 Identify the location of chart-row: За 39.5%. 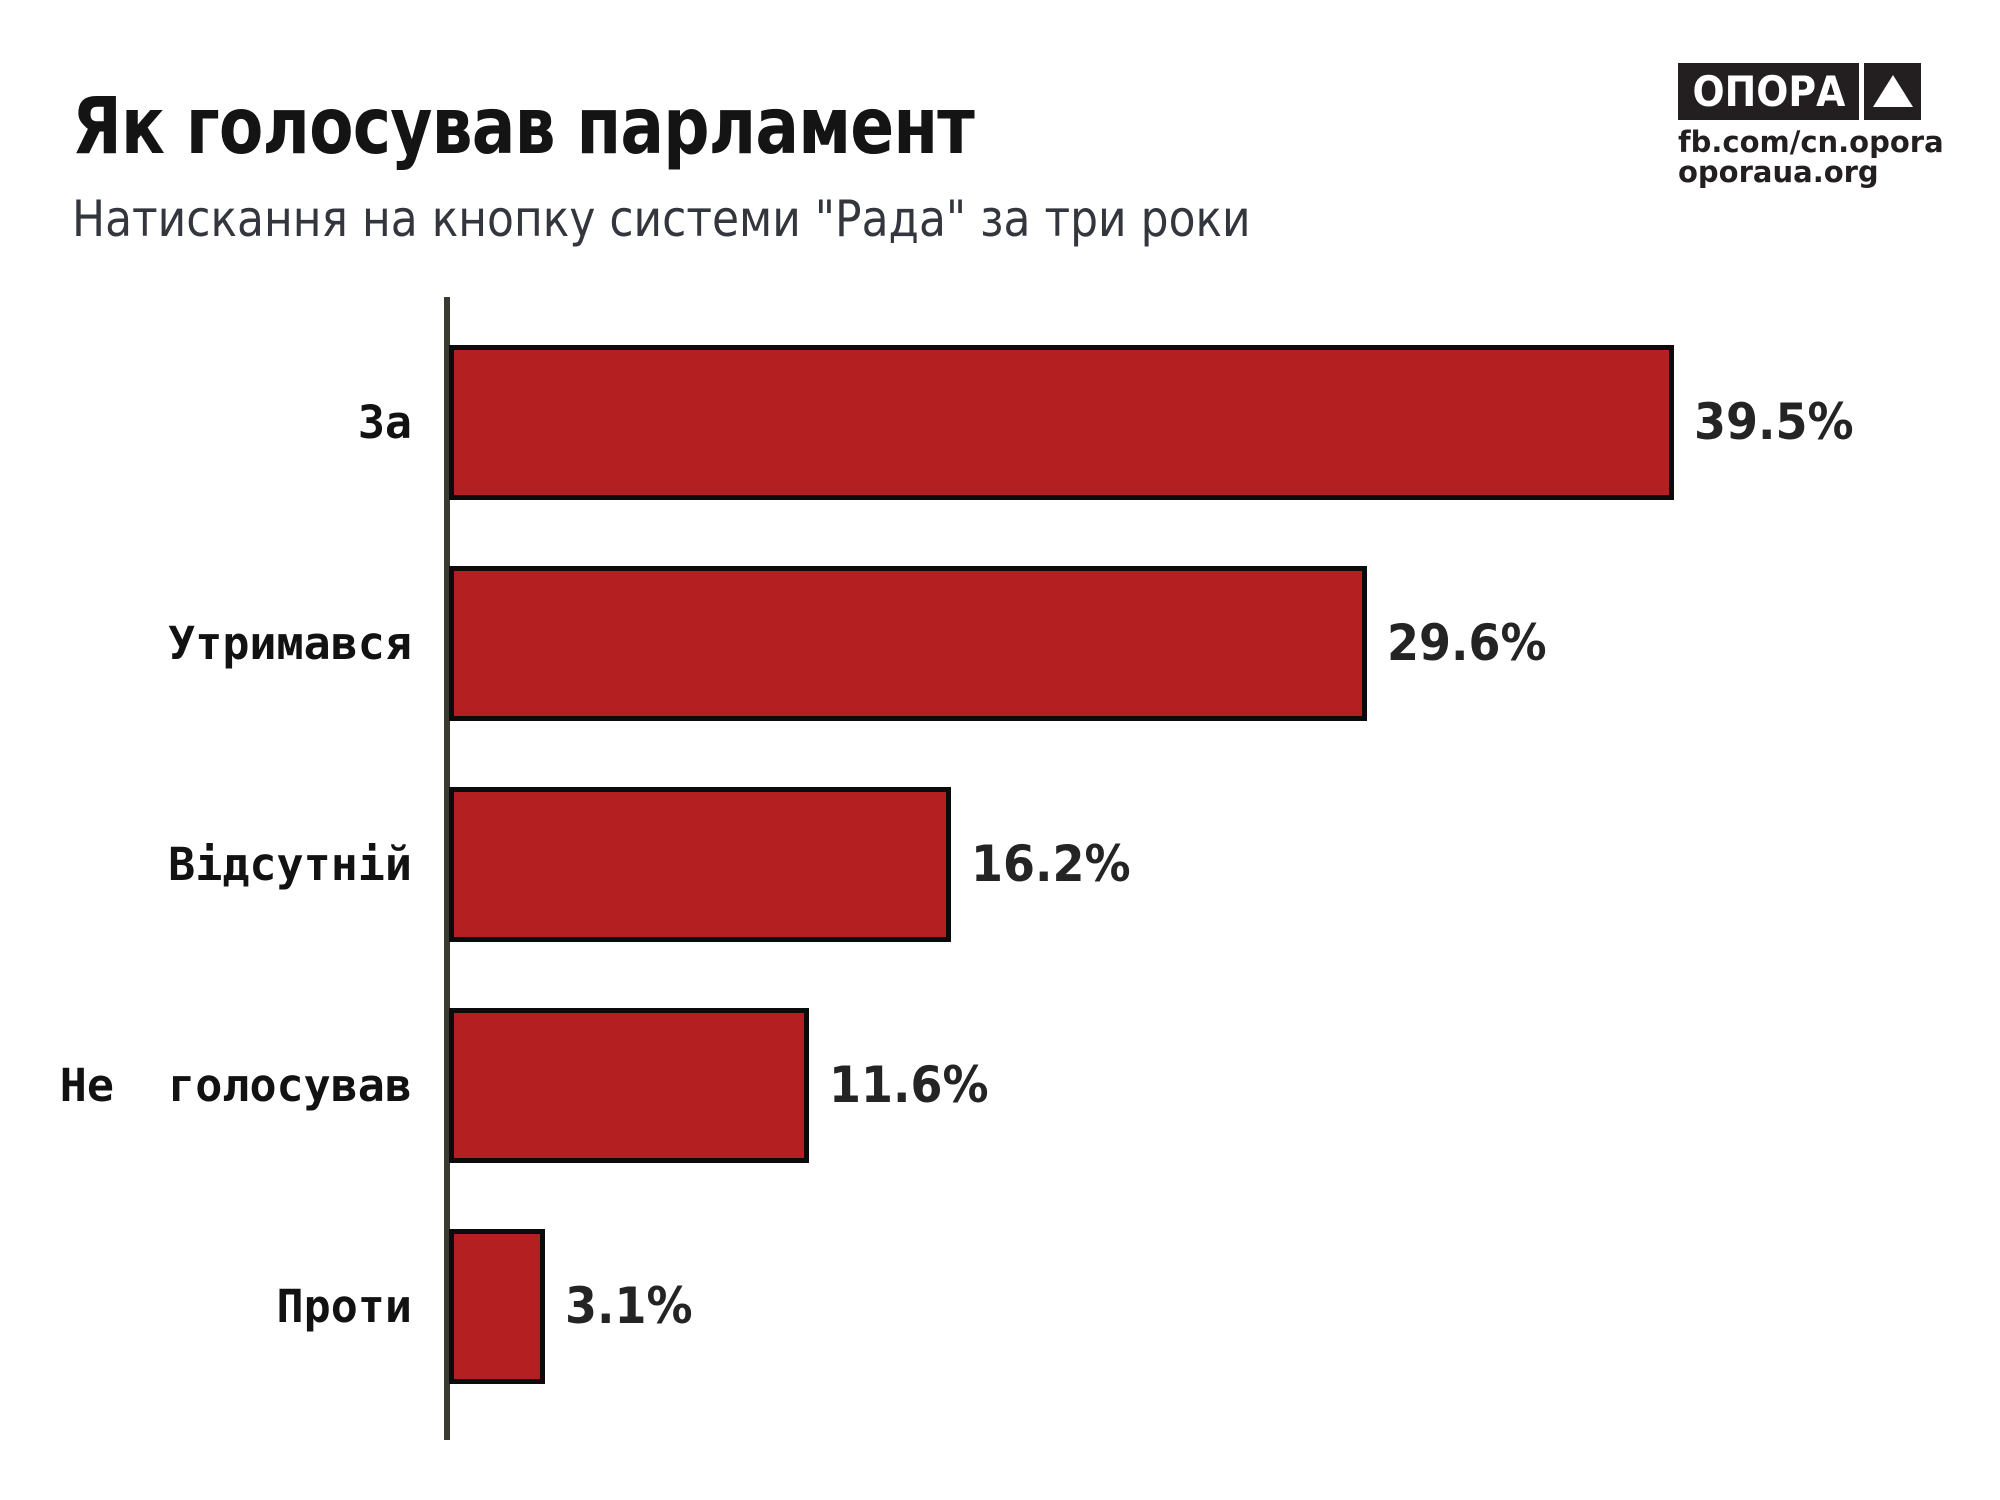
(1000, 422).